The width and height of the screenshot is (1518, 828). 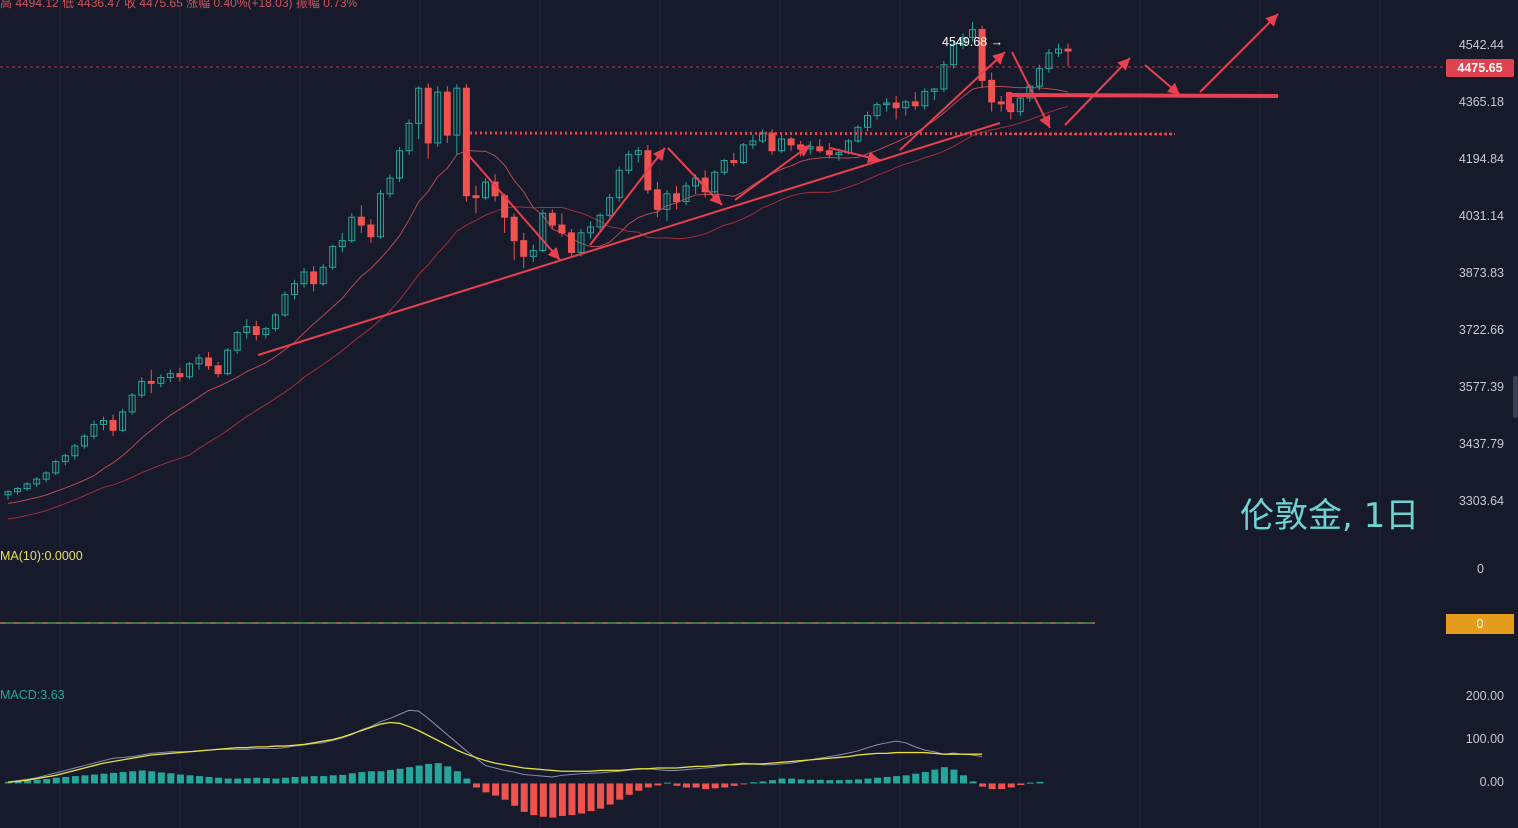 I want to click on price-axis-label: 4542.44, so click(x=1481, y=45).